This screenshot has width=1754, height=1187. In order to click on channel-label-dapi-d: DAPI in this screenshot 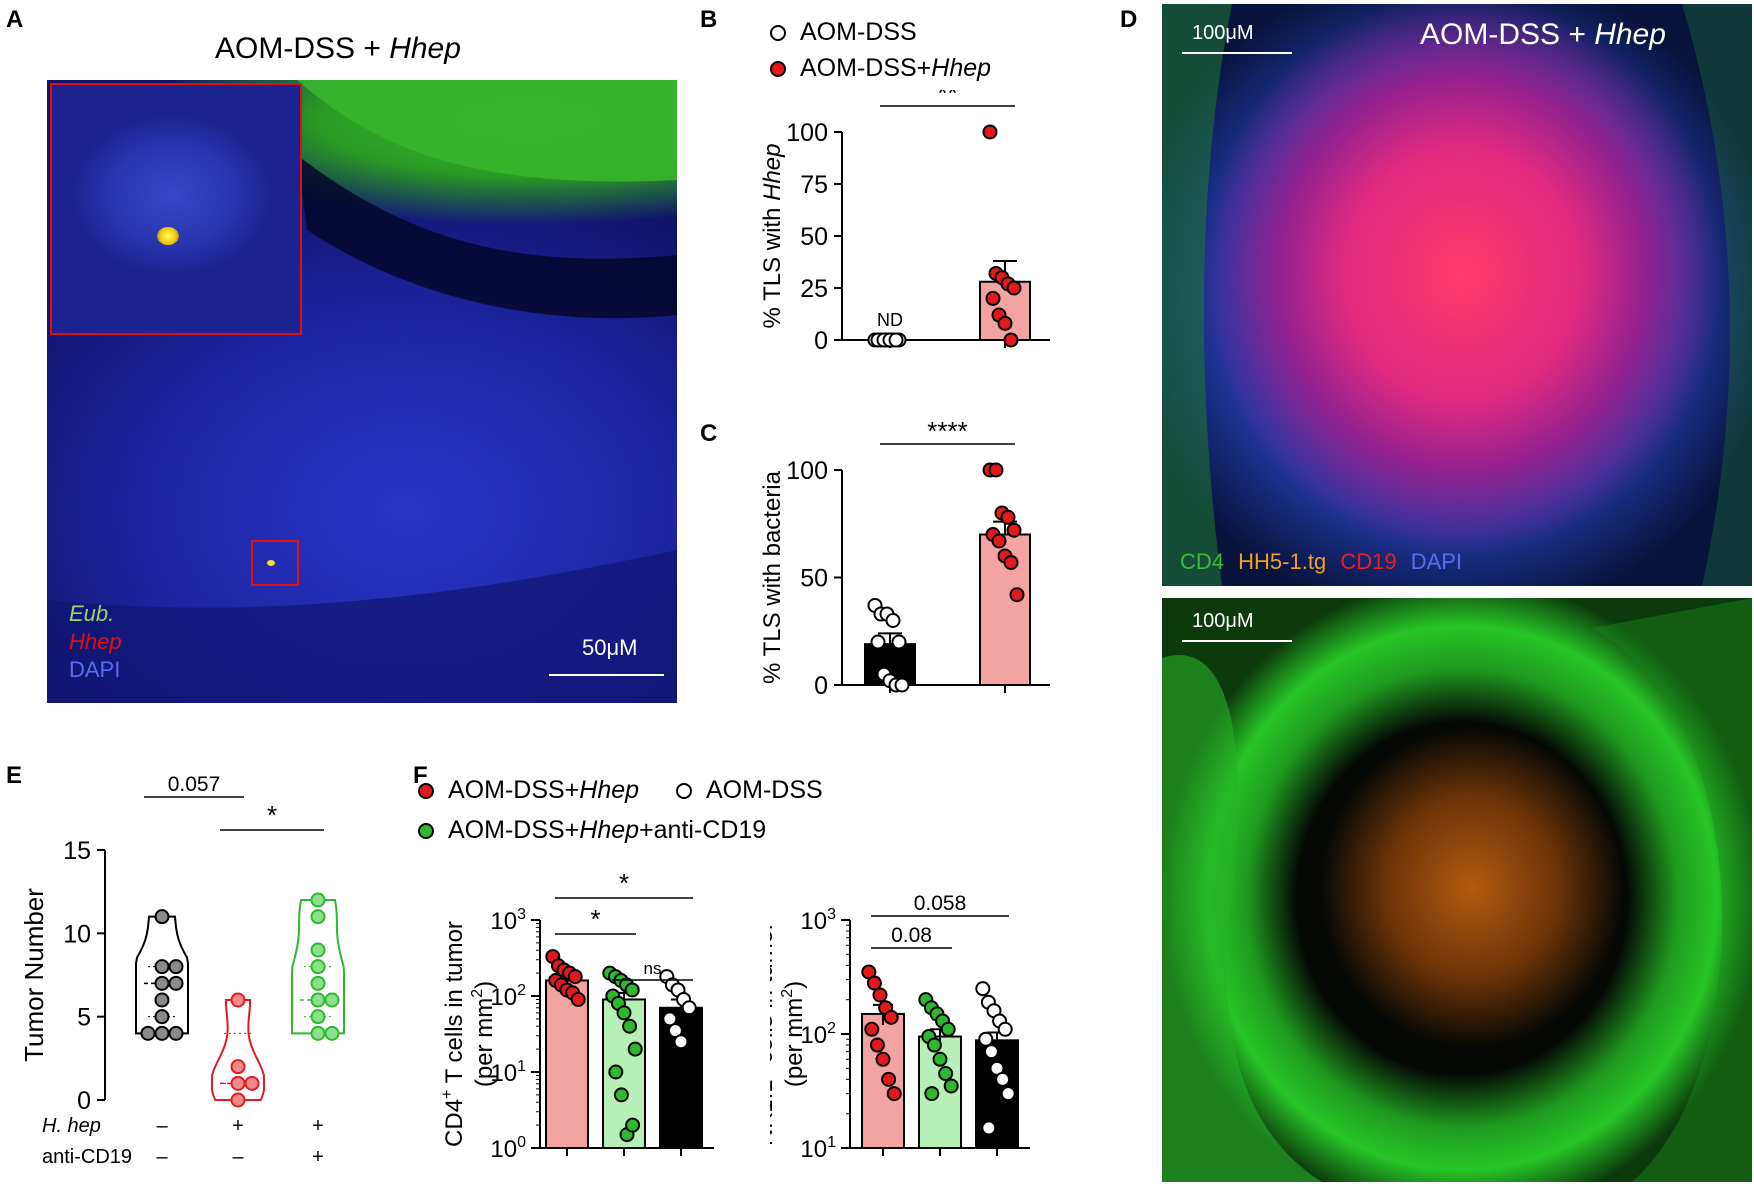, I will do `click(1436, 561)`.